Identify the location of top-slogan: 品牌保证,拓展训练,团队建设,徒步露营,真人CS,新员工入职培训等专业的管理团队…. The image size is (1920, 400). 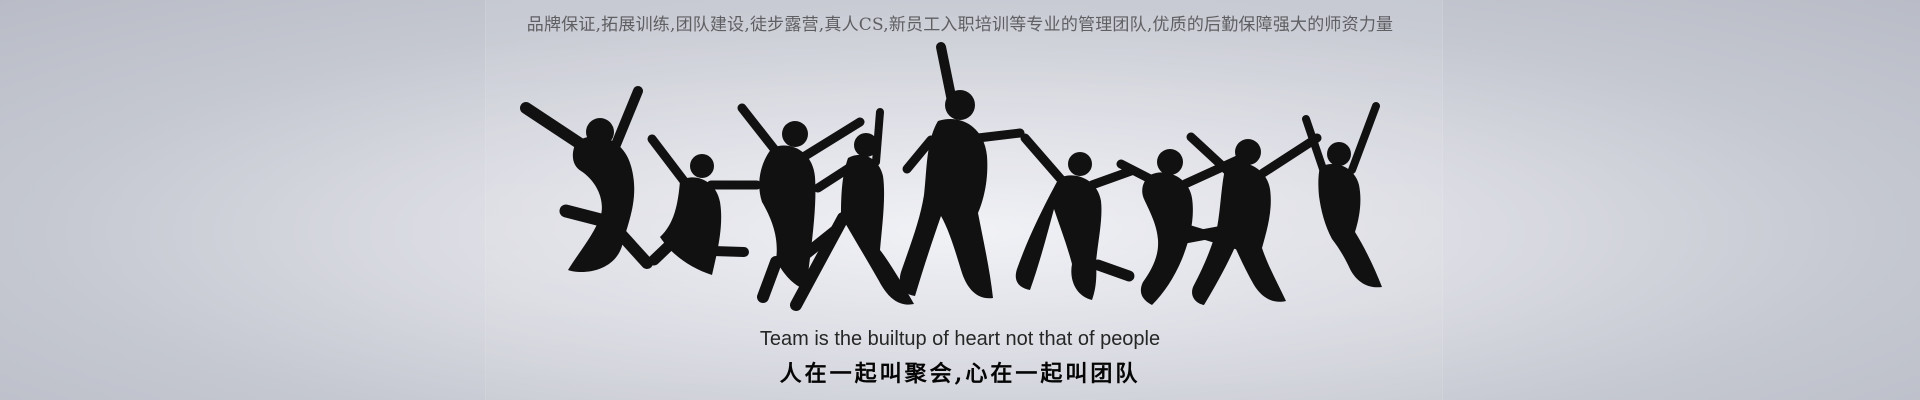
(960, 25).